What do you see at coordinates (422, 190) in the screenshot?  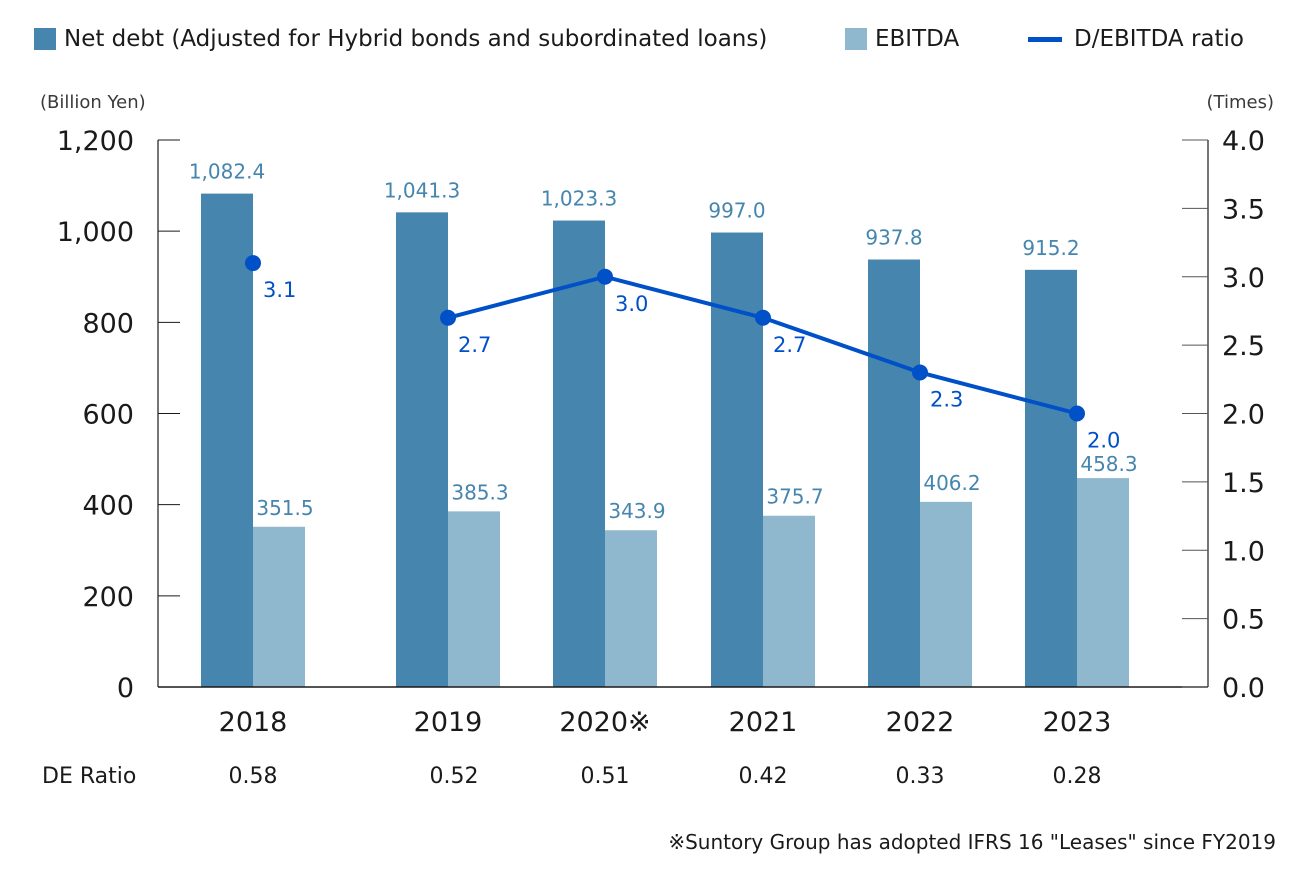 I see `net-debt-value-label: 1,041.3` at bounding box center [422, 190].